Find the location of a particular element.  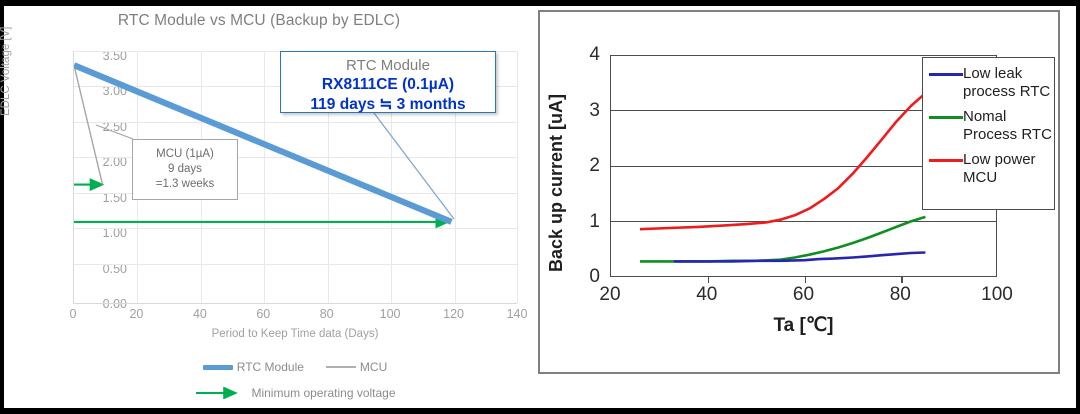

callout-rtc-line1: RTC Module is located at coordinates (388, 65).